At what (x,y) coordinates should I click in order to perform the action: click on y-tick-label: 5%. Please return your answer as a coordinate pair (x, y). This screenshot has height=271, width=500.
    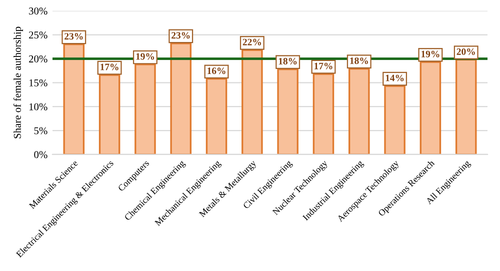
    Looking at the image, I should click on (41, 130).